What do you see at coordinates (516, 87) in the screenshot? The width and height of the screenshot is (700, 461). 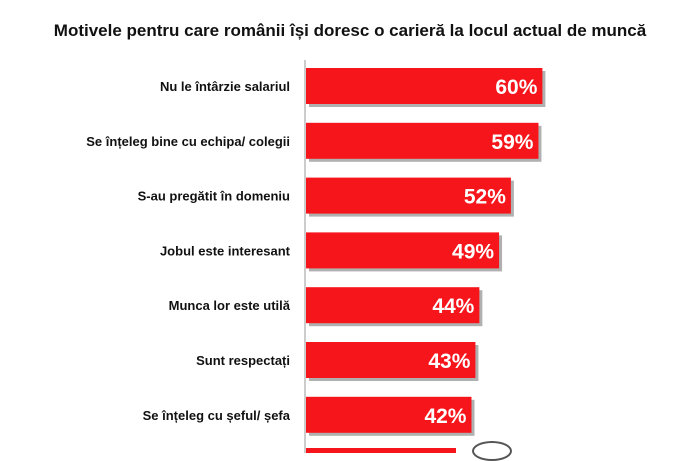 I see `value-label: 60%` at bounding box center [516, 87].